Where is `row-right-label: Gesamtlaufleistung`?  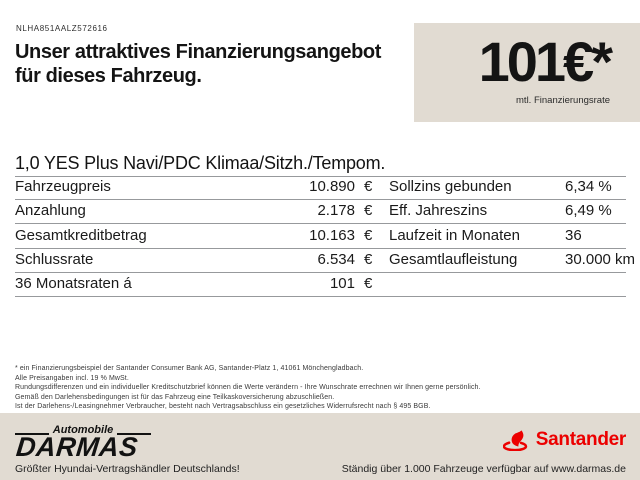
row-right-label: Gesamtlaufleistung is located at coordinates (453, 259).